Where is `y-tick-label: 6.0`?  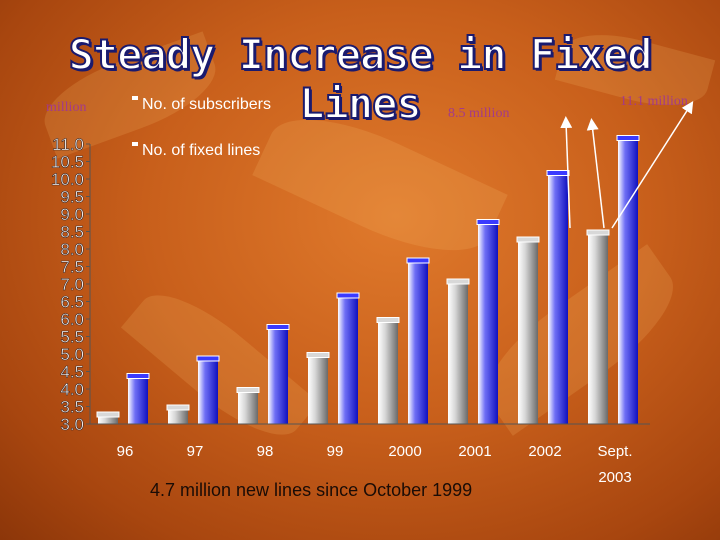
y-tick-label: 6.0 is located at coordinates (72, 319).